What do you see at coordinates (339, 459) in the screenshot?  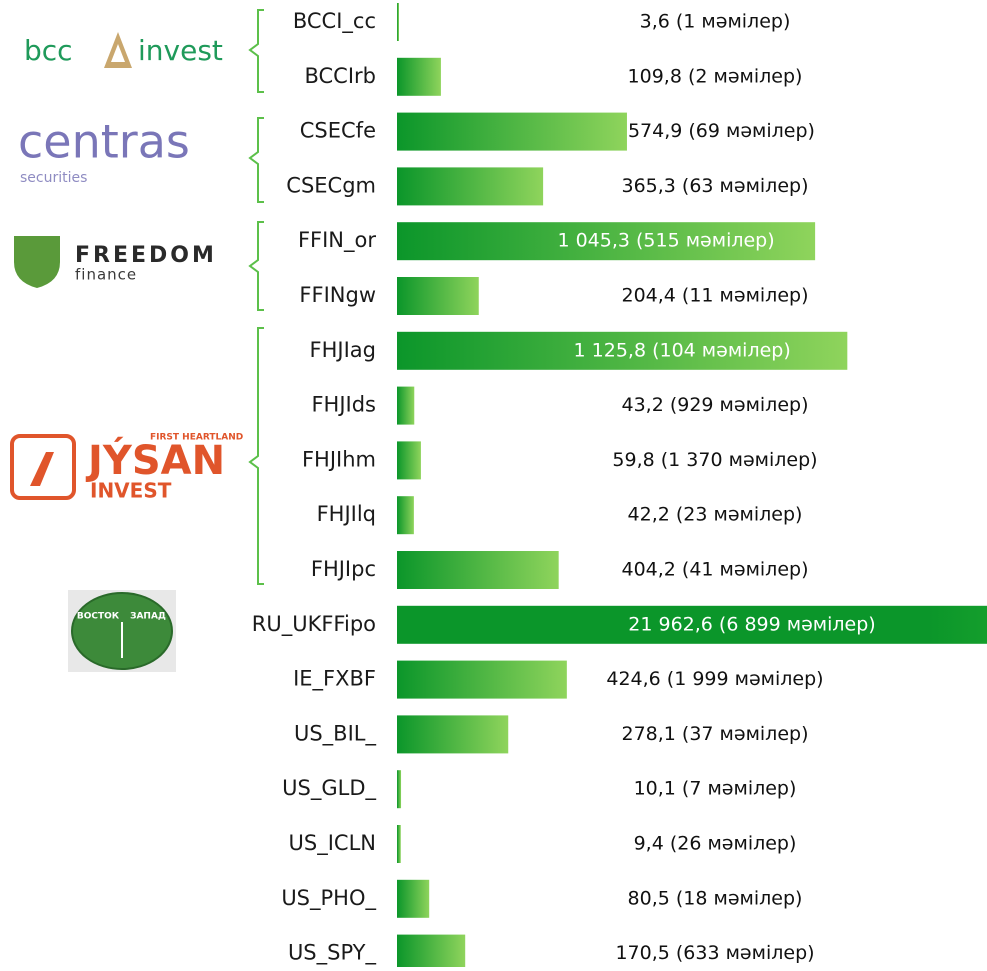 I see `category-label: FHJIhm` at bounding box center [339, 459].